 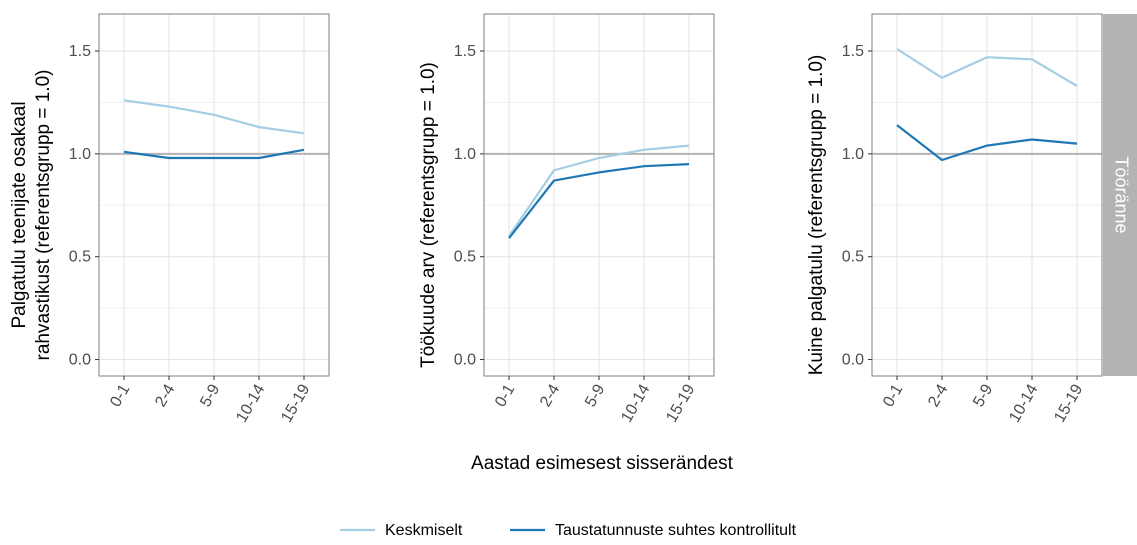 I want to click on legend-label-kontrollitult: Taustatunnuste suhtes kontrollitult, so click(x=676, y=530).